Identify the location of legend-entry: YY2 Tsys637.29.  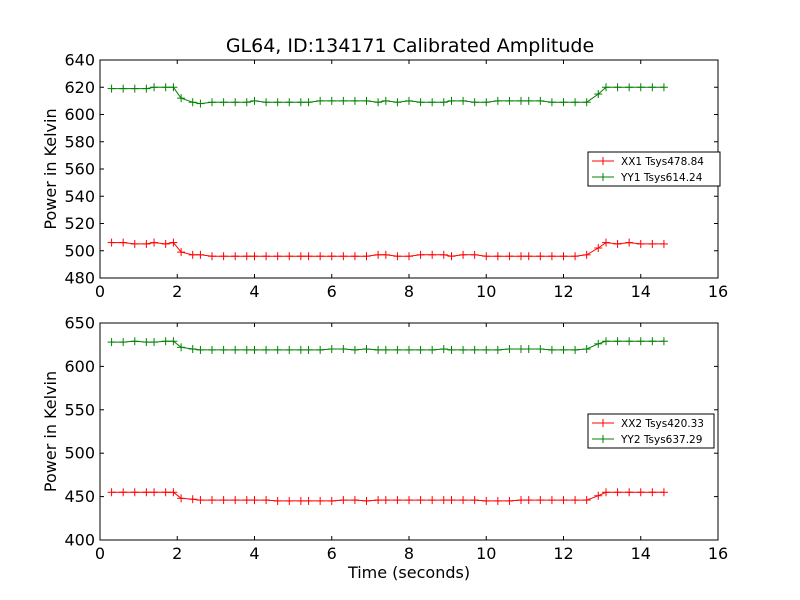
(647, 440).